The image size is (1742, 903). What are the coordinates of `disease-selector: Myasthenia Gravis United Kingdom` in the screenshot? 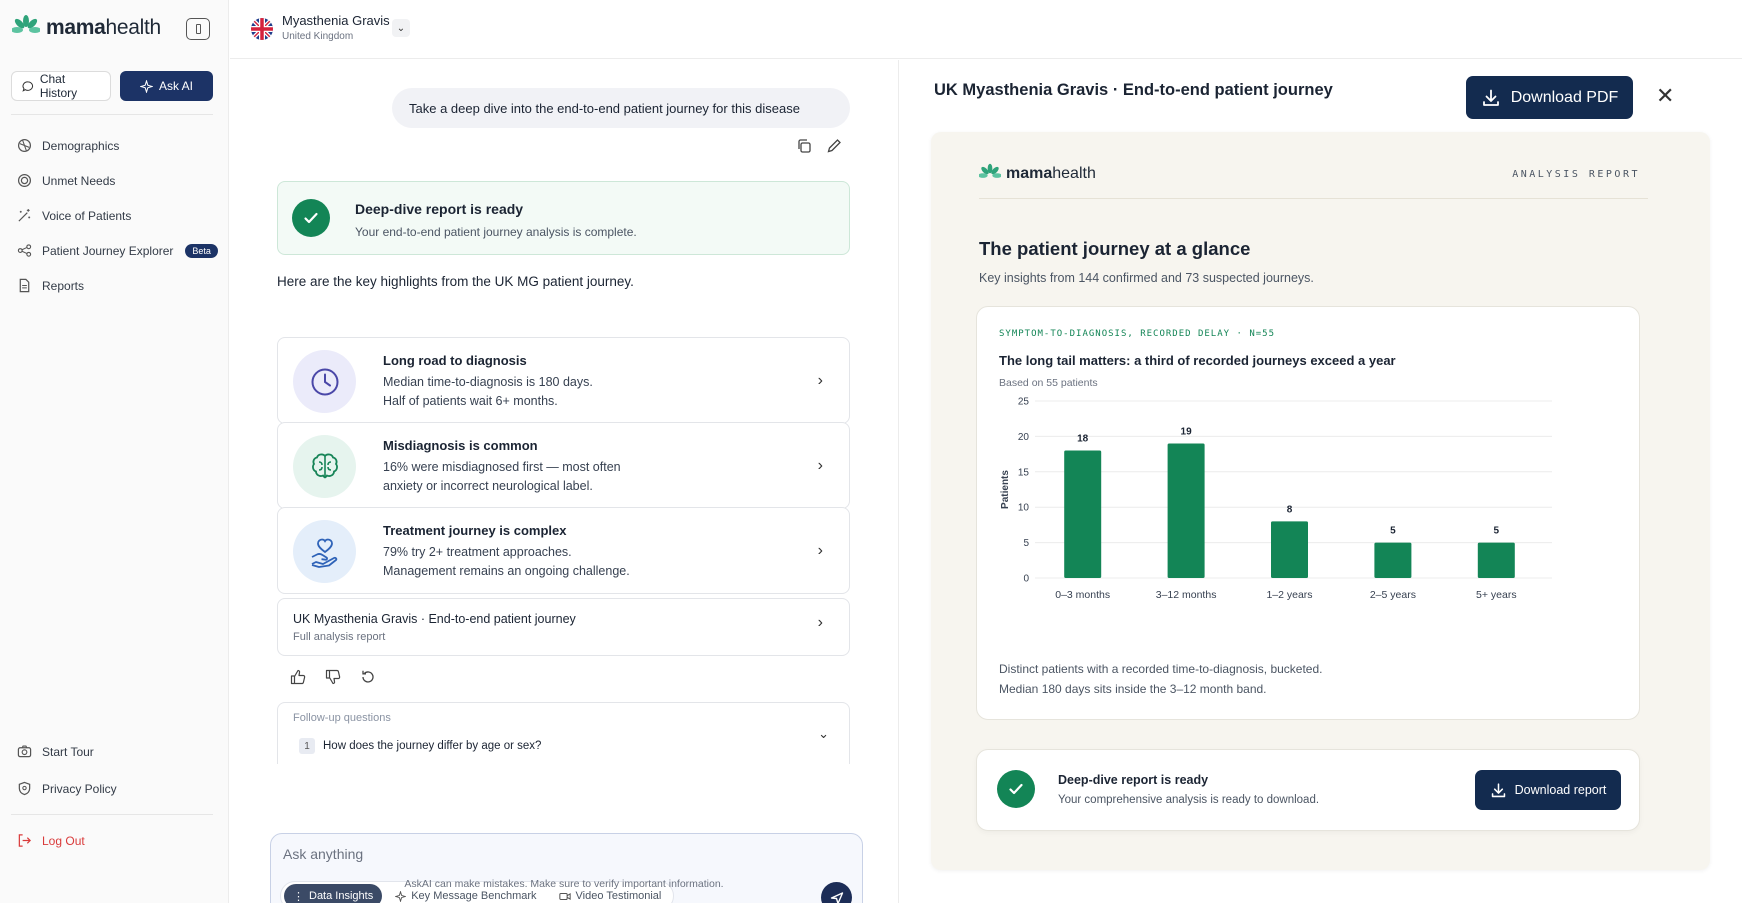 It's located at (336, 27).